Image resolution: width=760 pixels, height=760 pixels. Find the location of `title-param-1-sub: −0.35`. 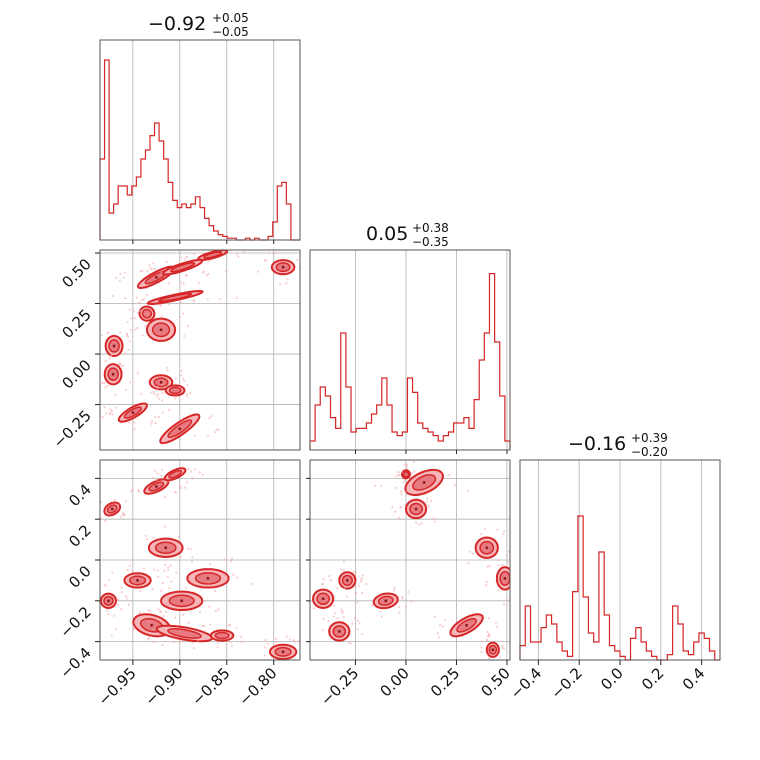

title-param-1-sub: −0.35 is located at coordinates (430, 242).